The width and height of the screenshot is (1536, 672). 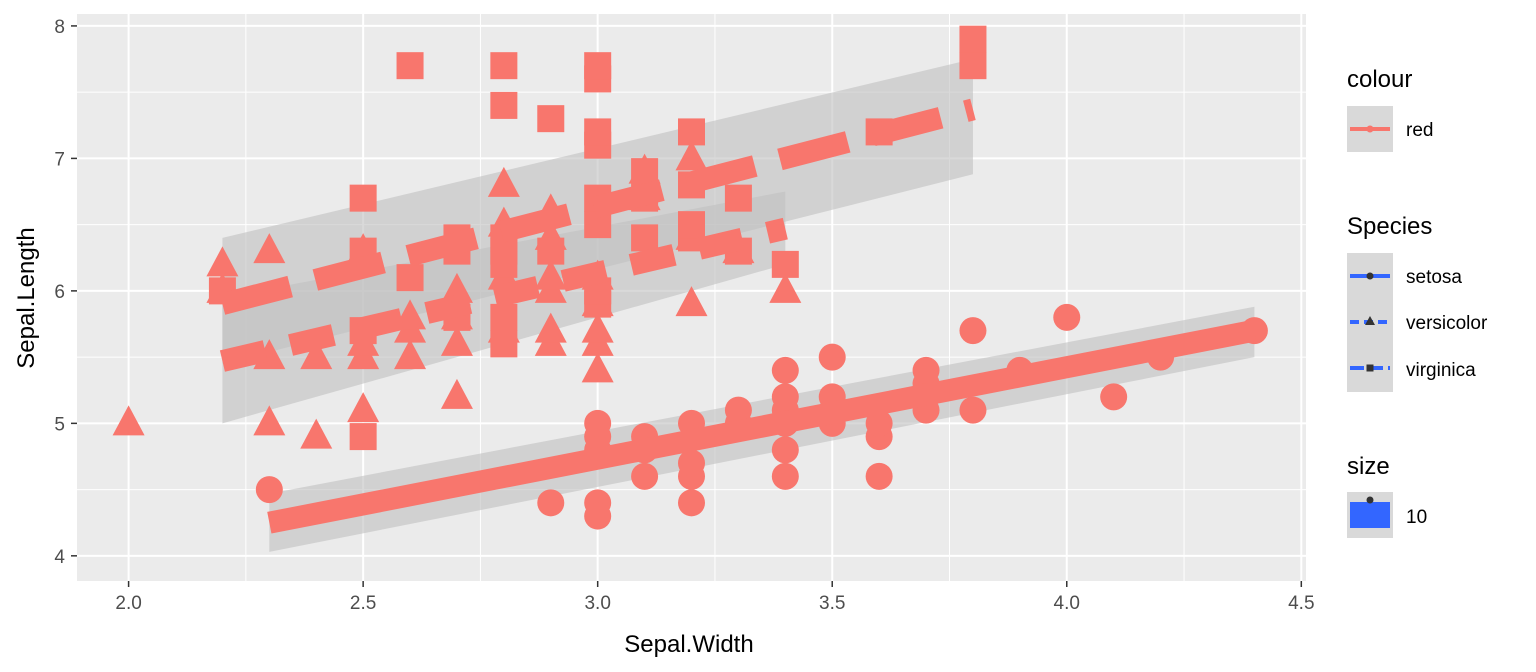 What do you see at coordinates (1370, 276) in the screenshot?
I see `legend-key-circle` at bounding box center [1370, 276].